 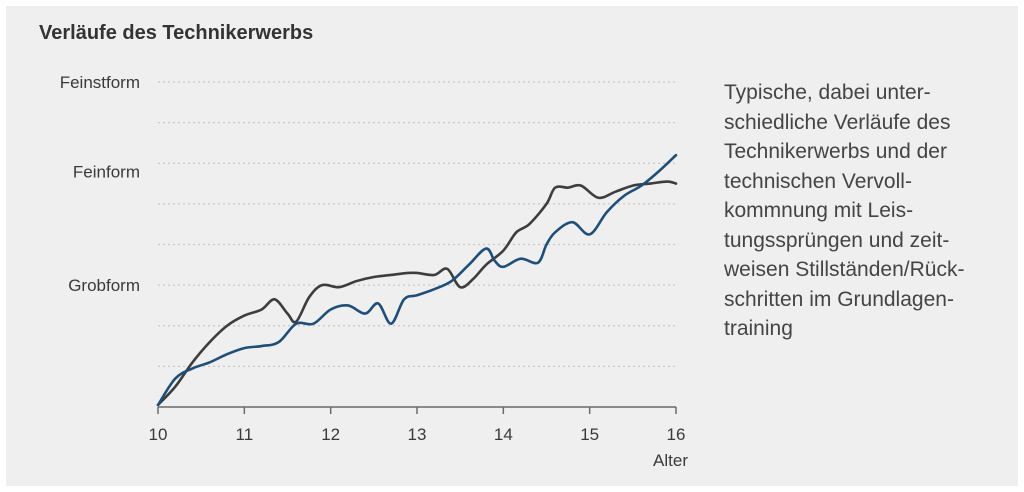 I want to click on y-level-labels: Feinstform Feinform Grobform, so click(x=100, y=184).